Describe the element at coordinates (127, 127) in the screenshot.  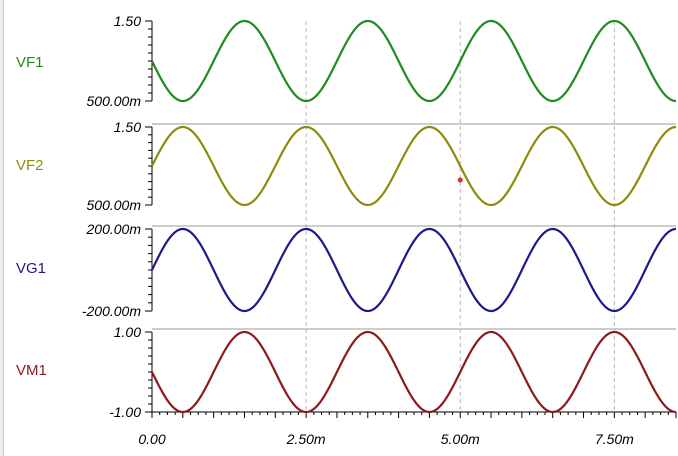
I see `y-max-label-vf2: 1.50` at that location.